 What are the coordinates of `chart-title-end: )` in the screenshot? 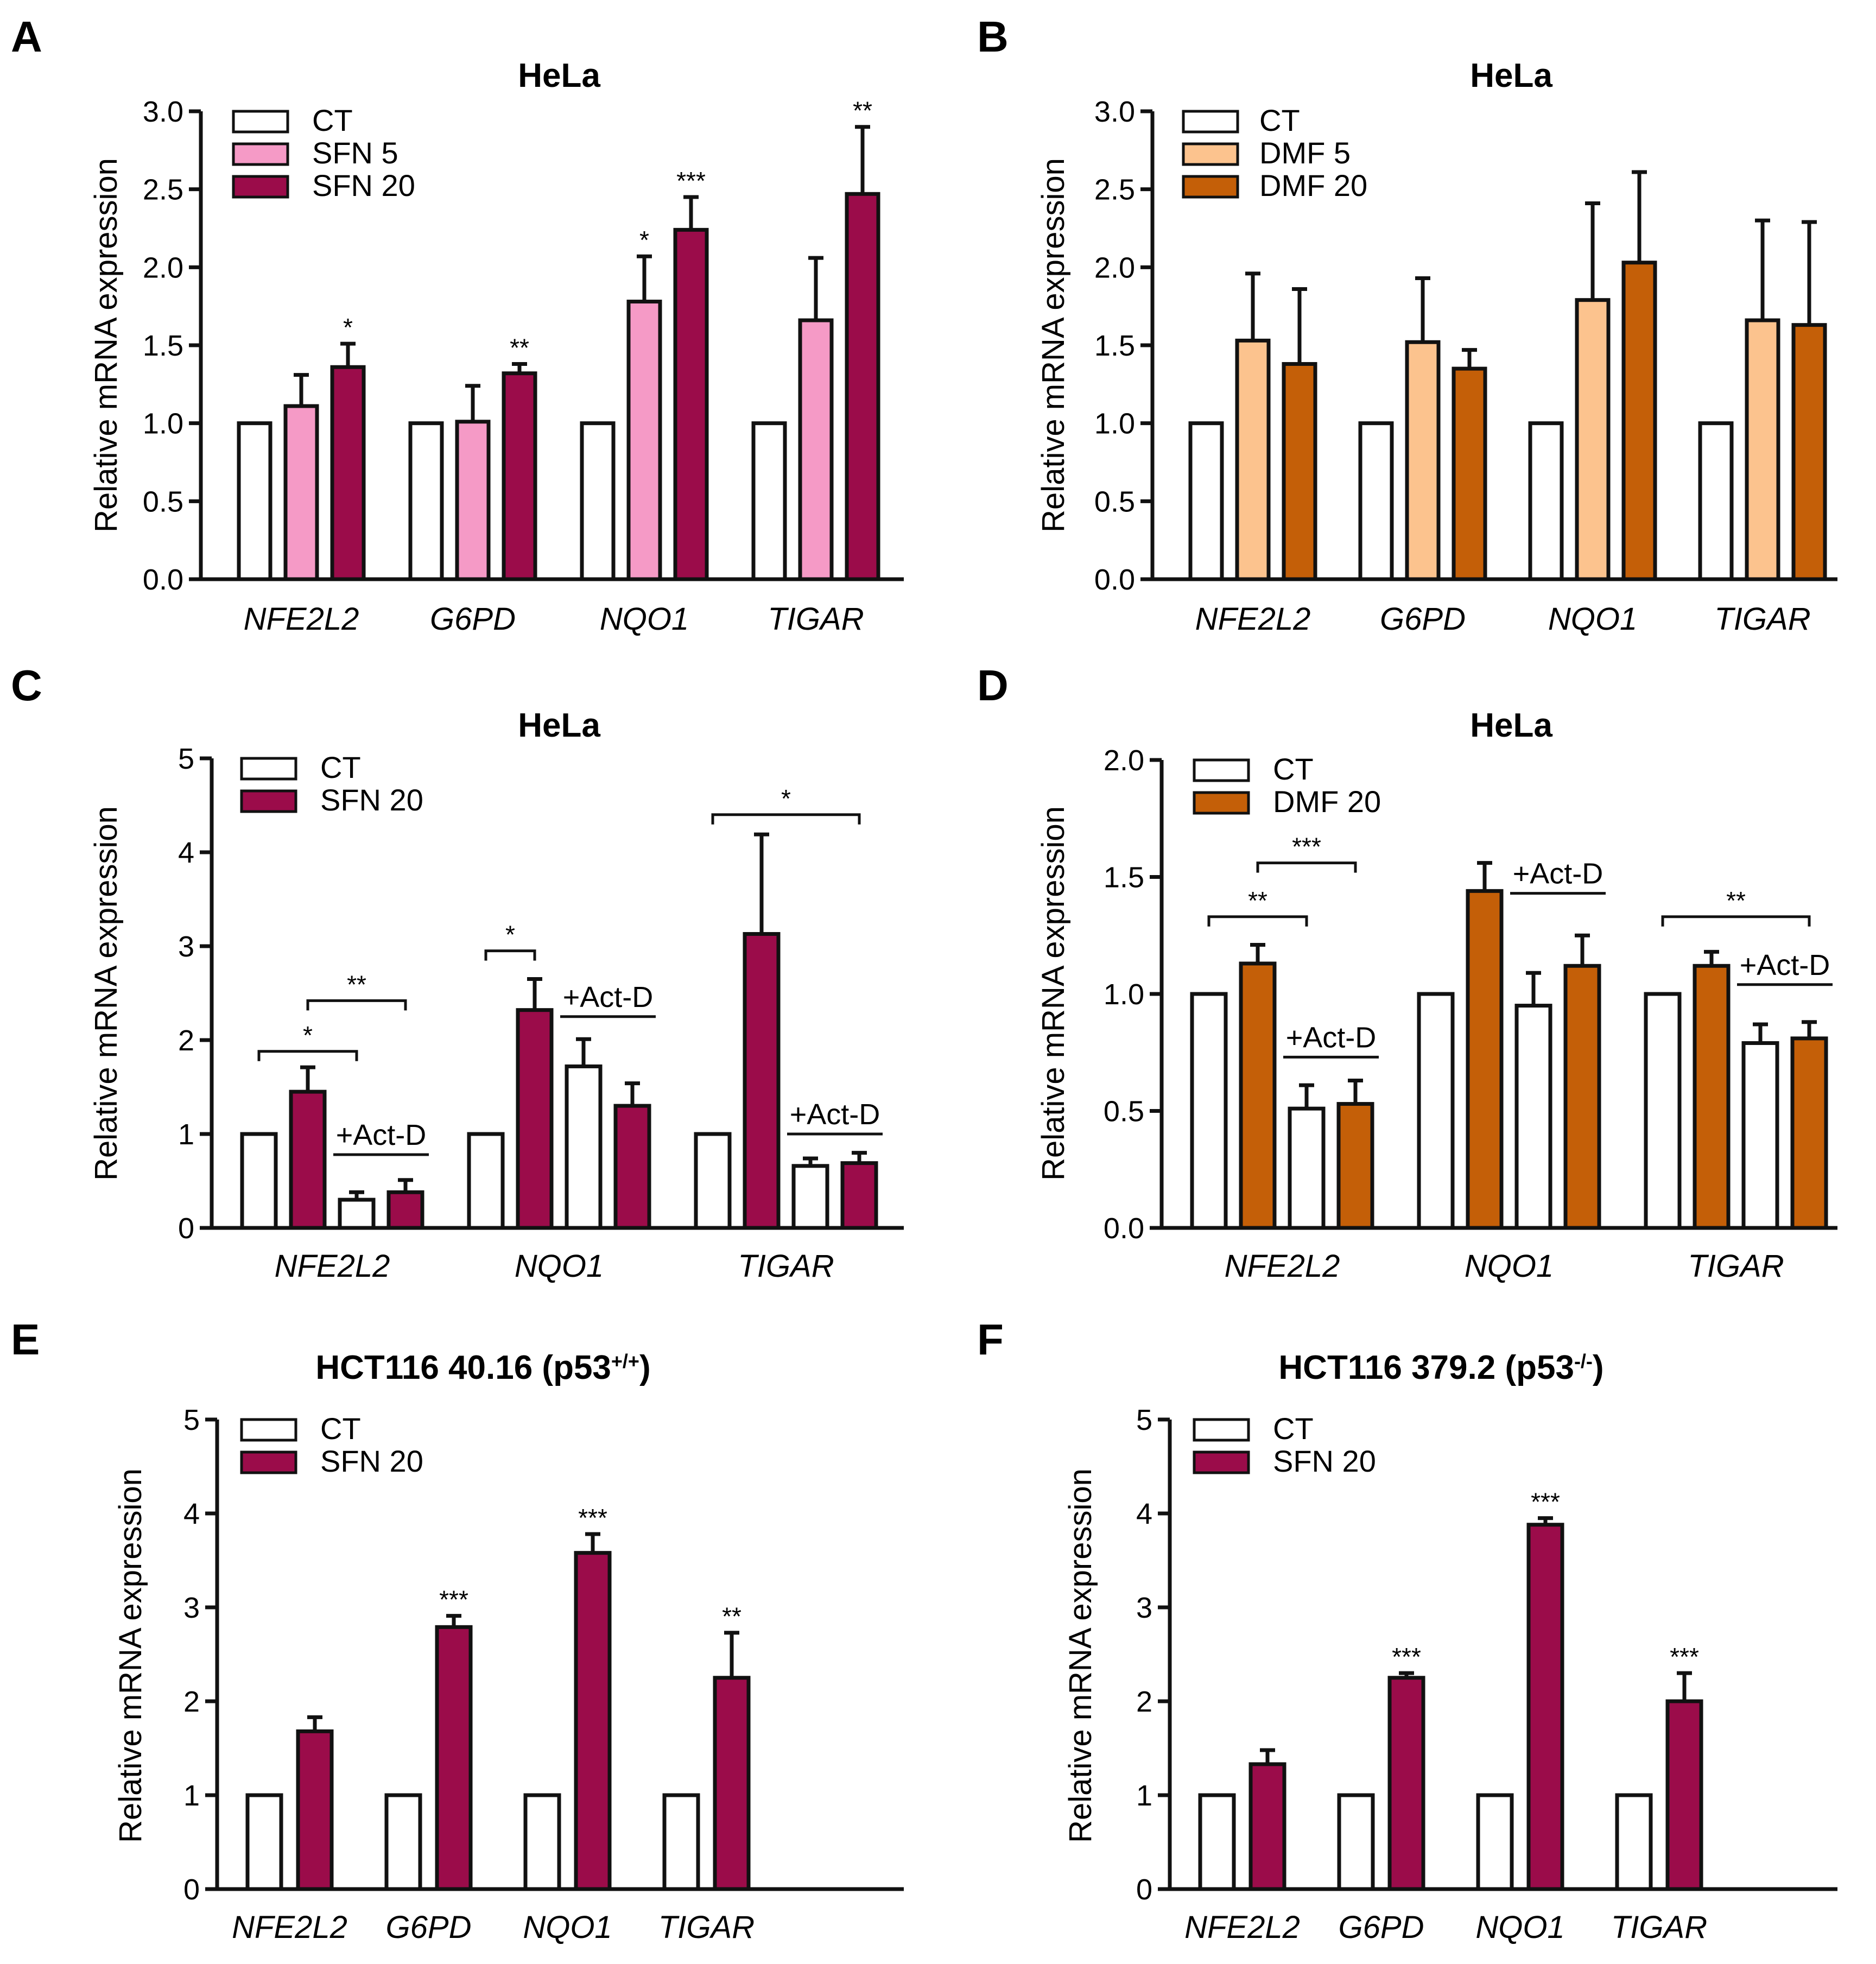 It's located at (1598, 1368).